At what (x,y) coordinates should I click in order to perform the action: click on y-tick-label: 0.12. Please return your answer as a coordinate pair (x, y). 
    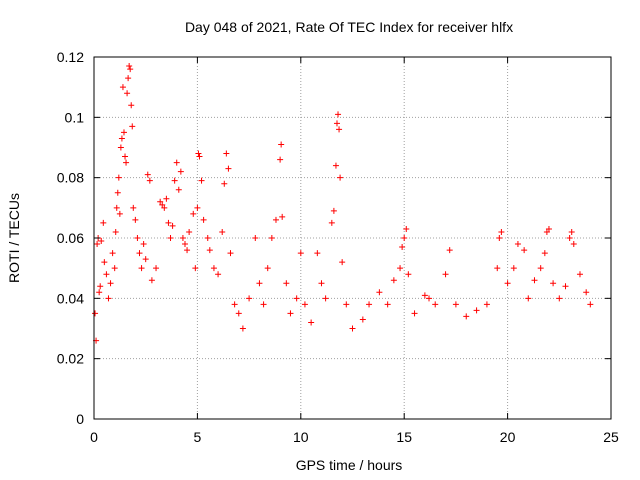
    Looking at the image, I should click on (70, 57).